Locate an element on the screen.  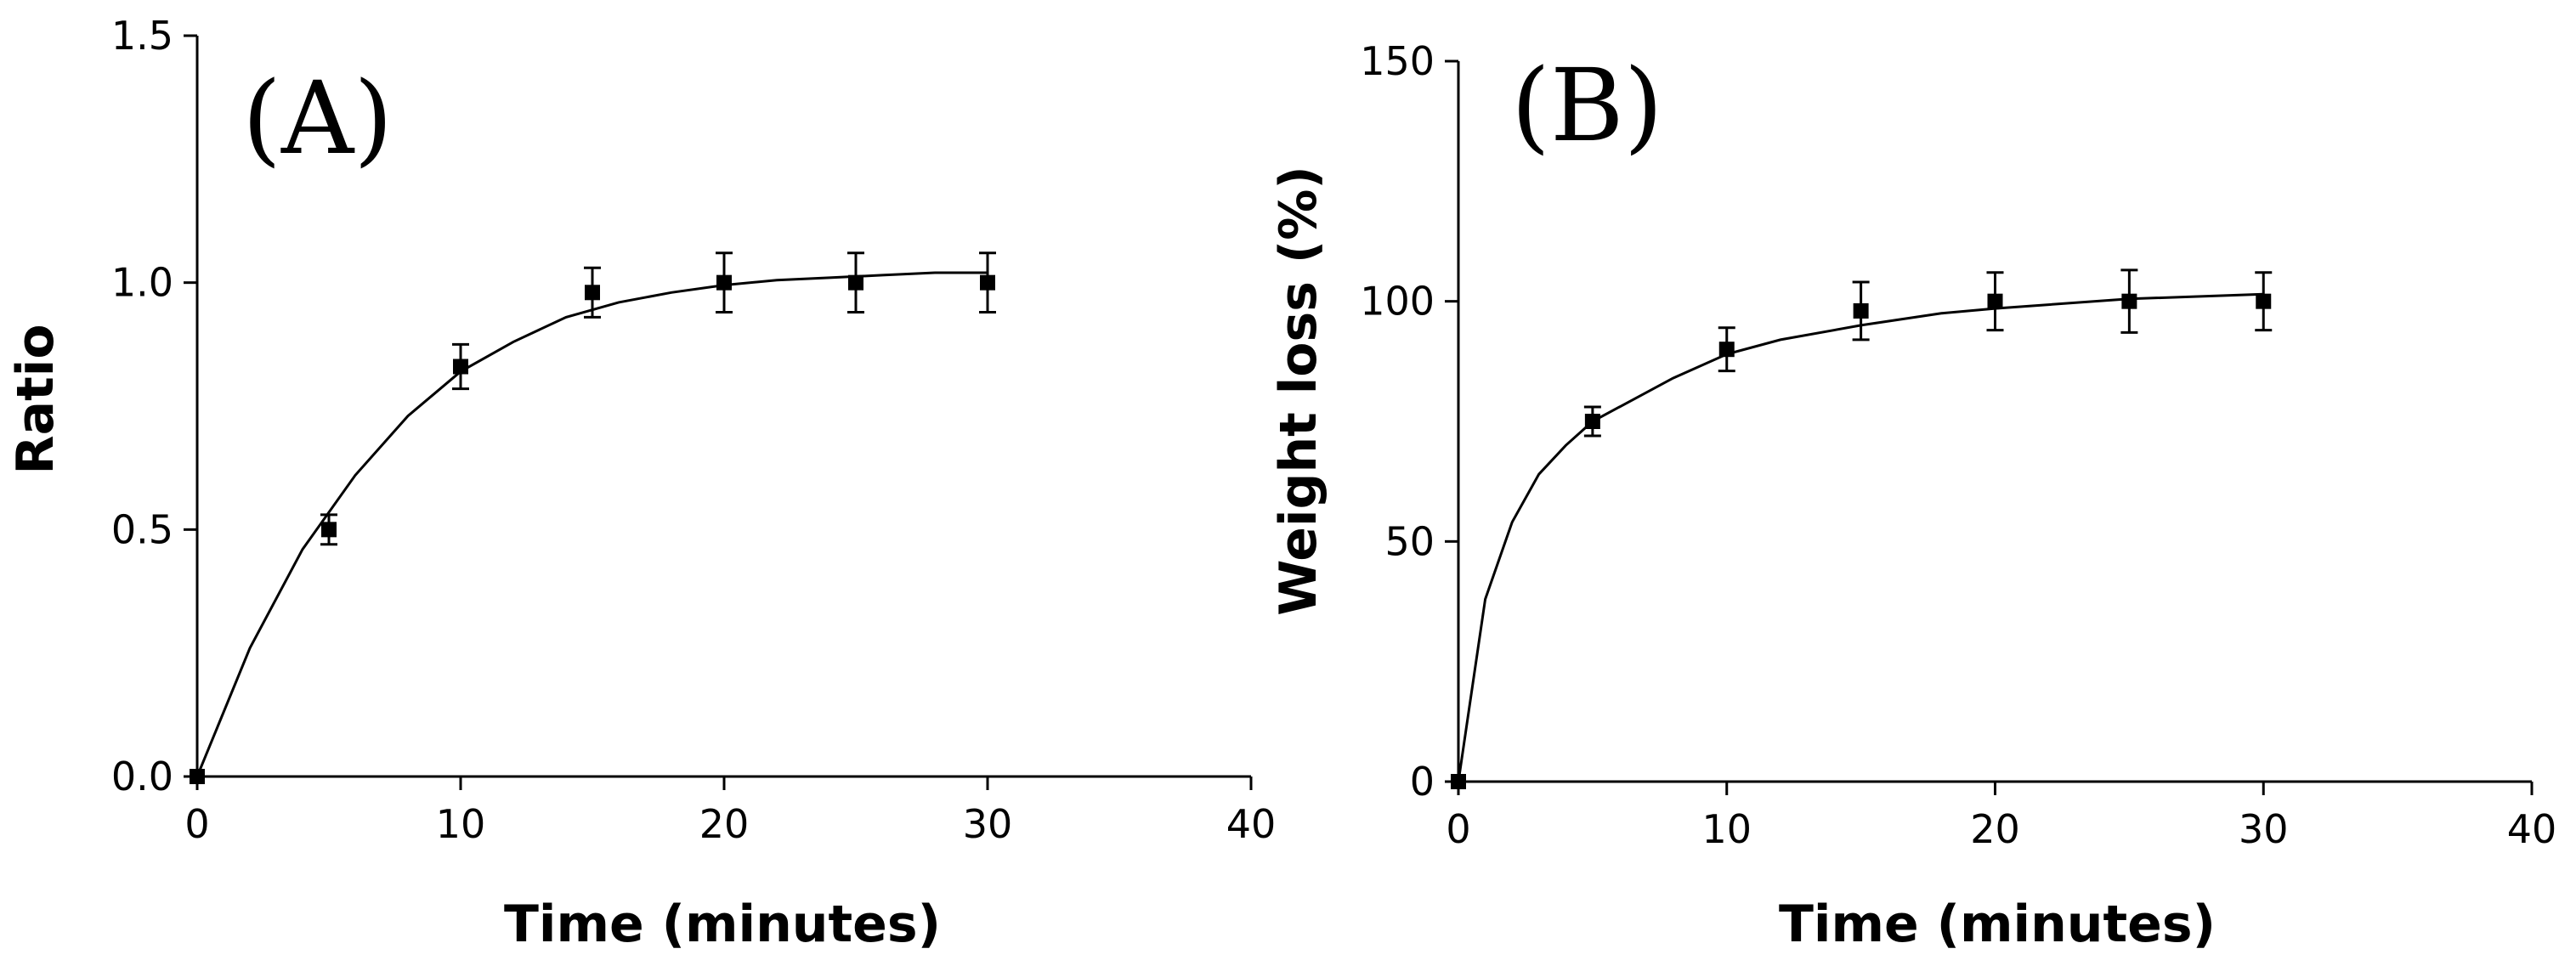
panel-a-x-tick-label: 10 is located at coordinates (461, 824).